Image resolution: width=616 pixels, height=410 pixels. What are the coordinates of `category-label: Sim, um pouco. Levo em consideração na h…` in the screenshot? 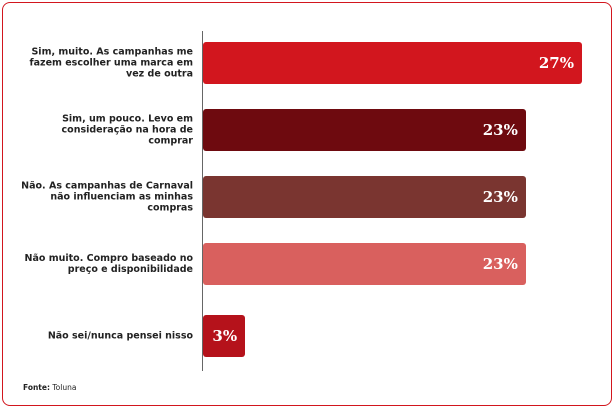 It's located at (127, 130).